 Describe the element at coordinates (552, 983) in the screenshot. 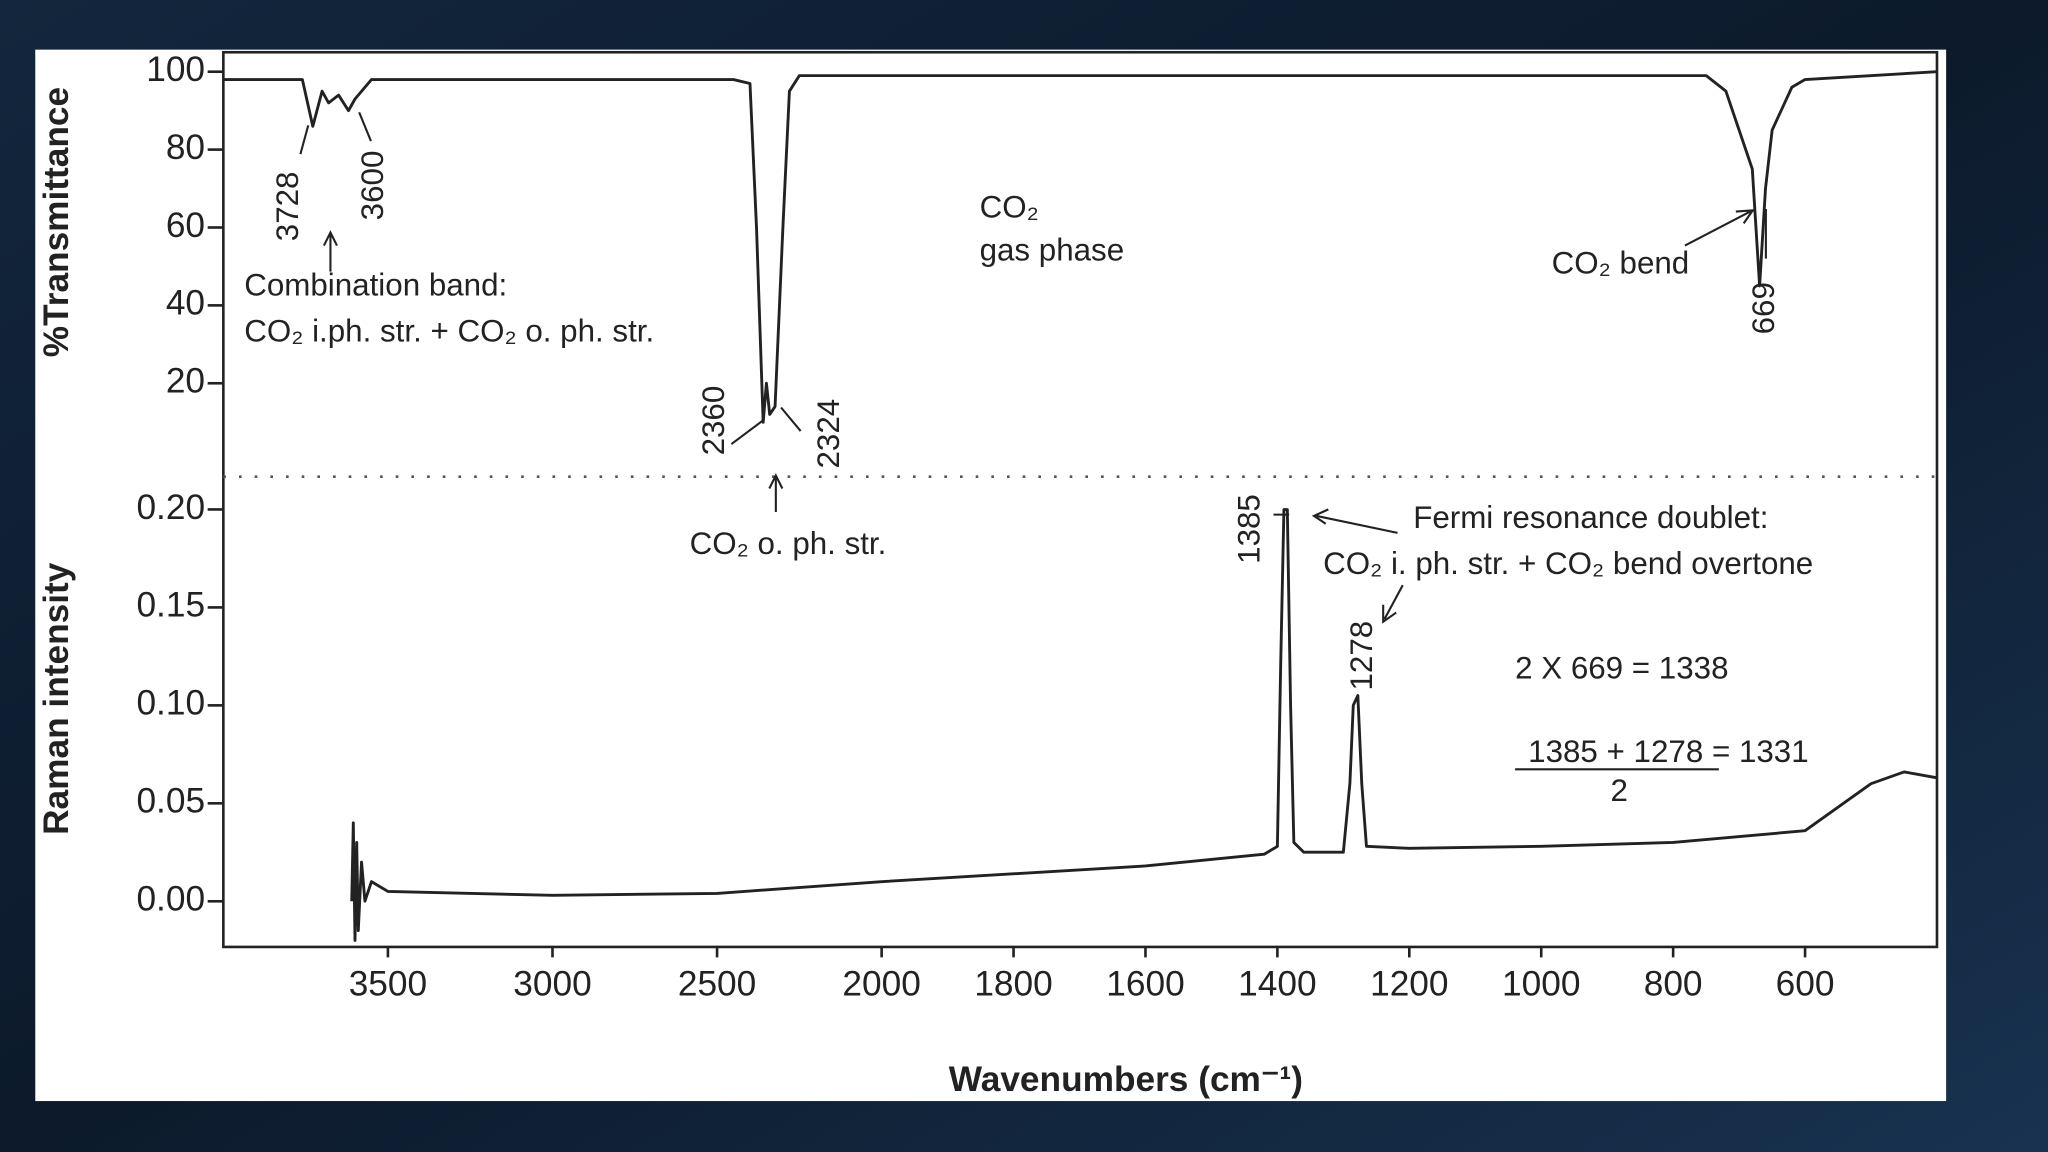

I see `x-tick-label: 3000` at that location.